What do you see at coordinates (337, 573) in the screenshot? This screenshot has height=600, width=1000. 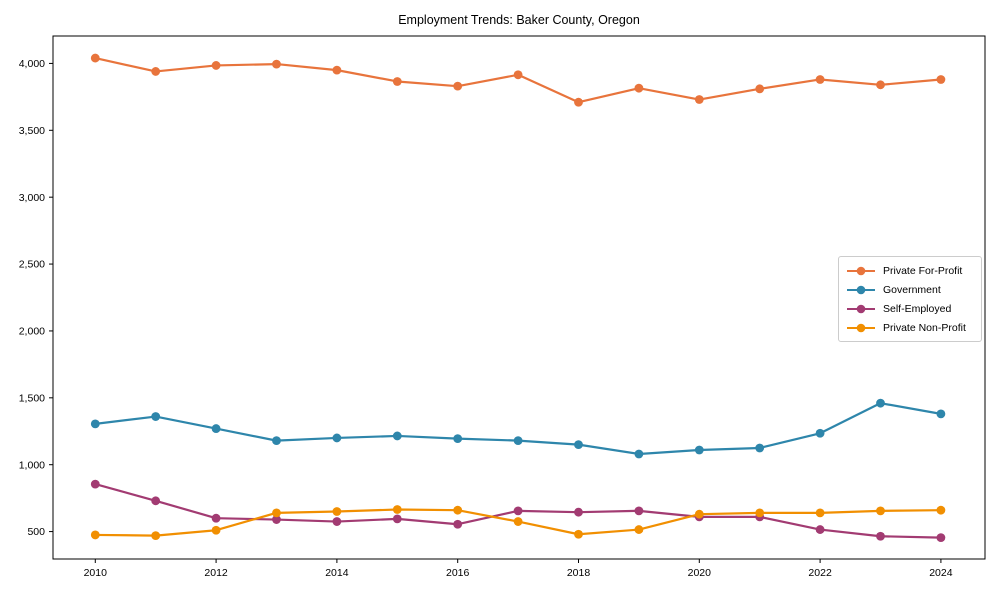 I see `x-tick-label: 2014` at bounding box center [337, 573].